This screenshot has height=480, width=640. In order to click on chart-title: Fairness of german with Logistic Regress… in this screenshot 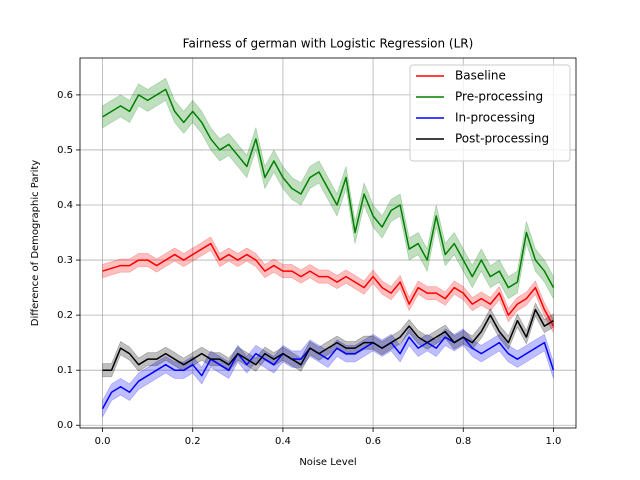, I will do `click(328, 44)`.